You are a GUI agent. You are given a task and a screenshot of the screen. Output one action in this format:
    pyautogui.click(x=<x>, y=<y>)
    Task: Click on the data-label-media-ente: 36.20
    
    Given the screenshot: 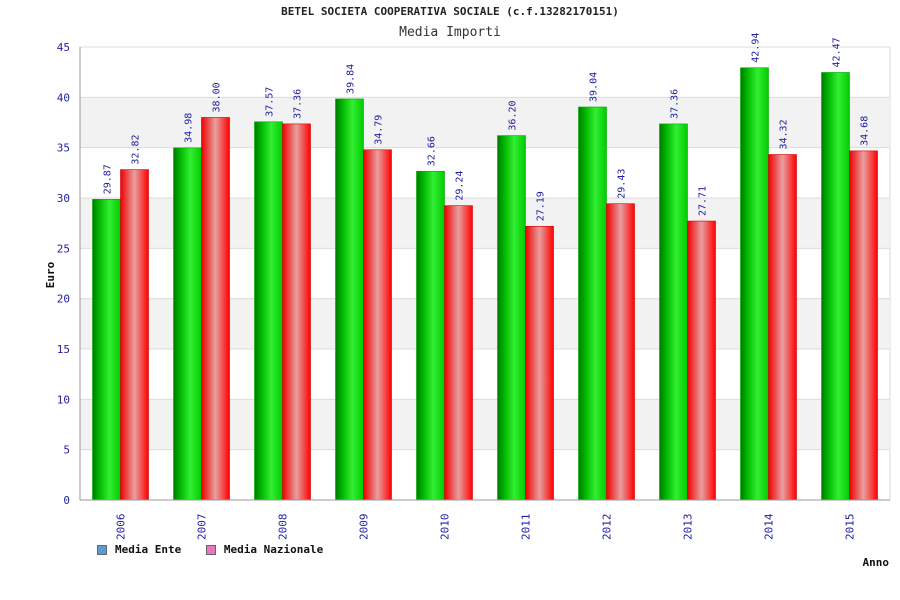 What is the action you would take?
    pyautogui.click(x=513, y=115)
    